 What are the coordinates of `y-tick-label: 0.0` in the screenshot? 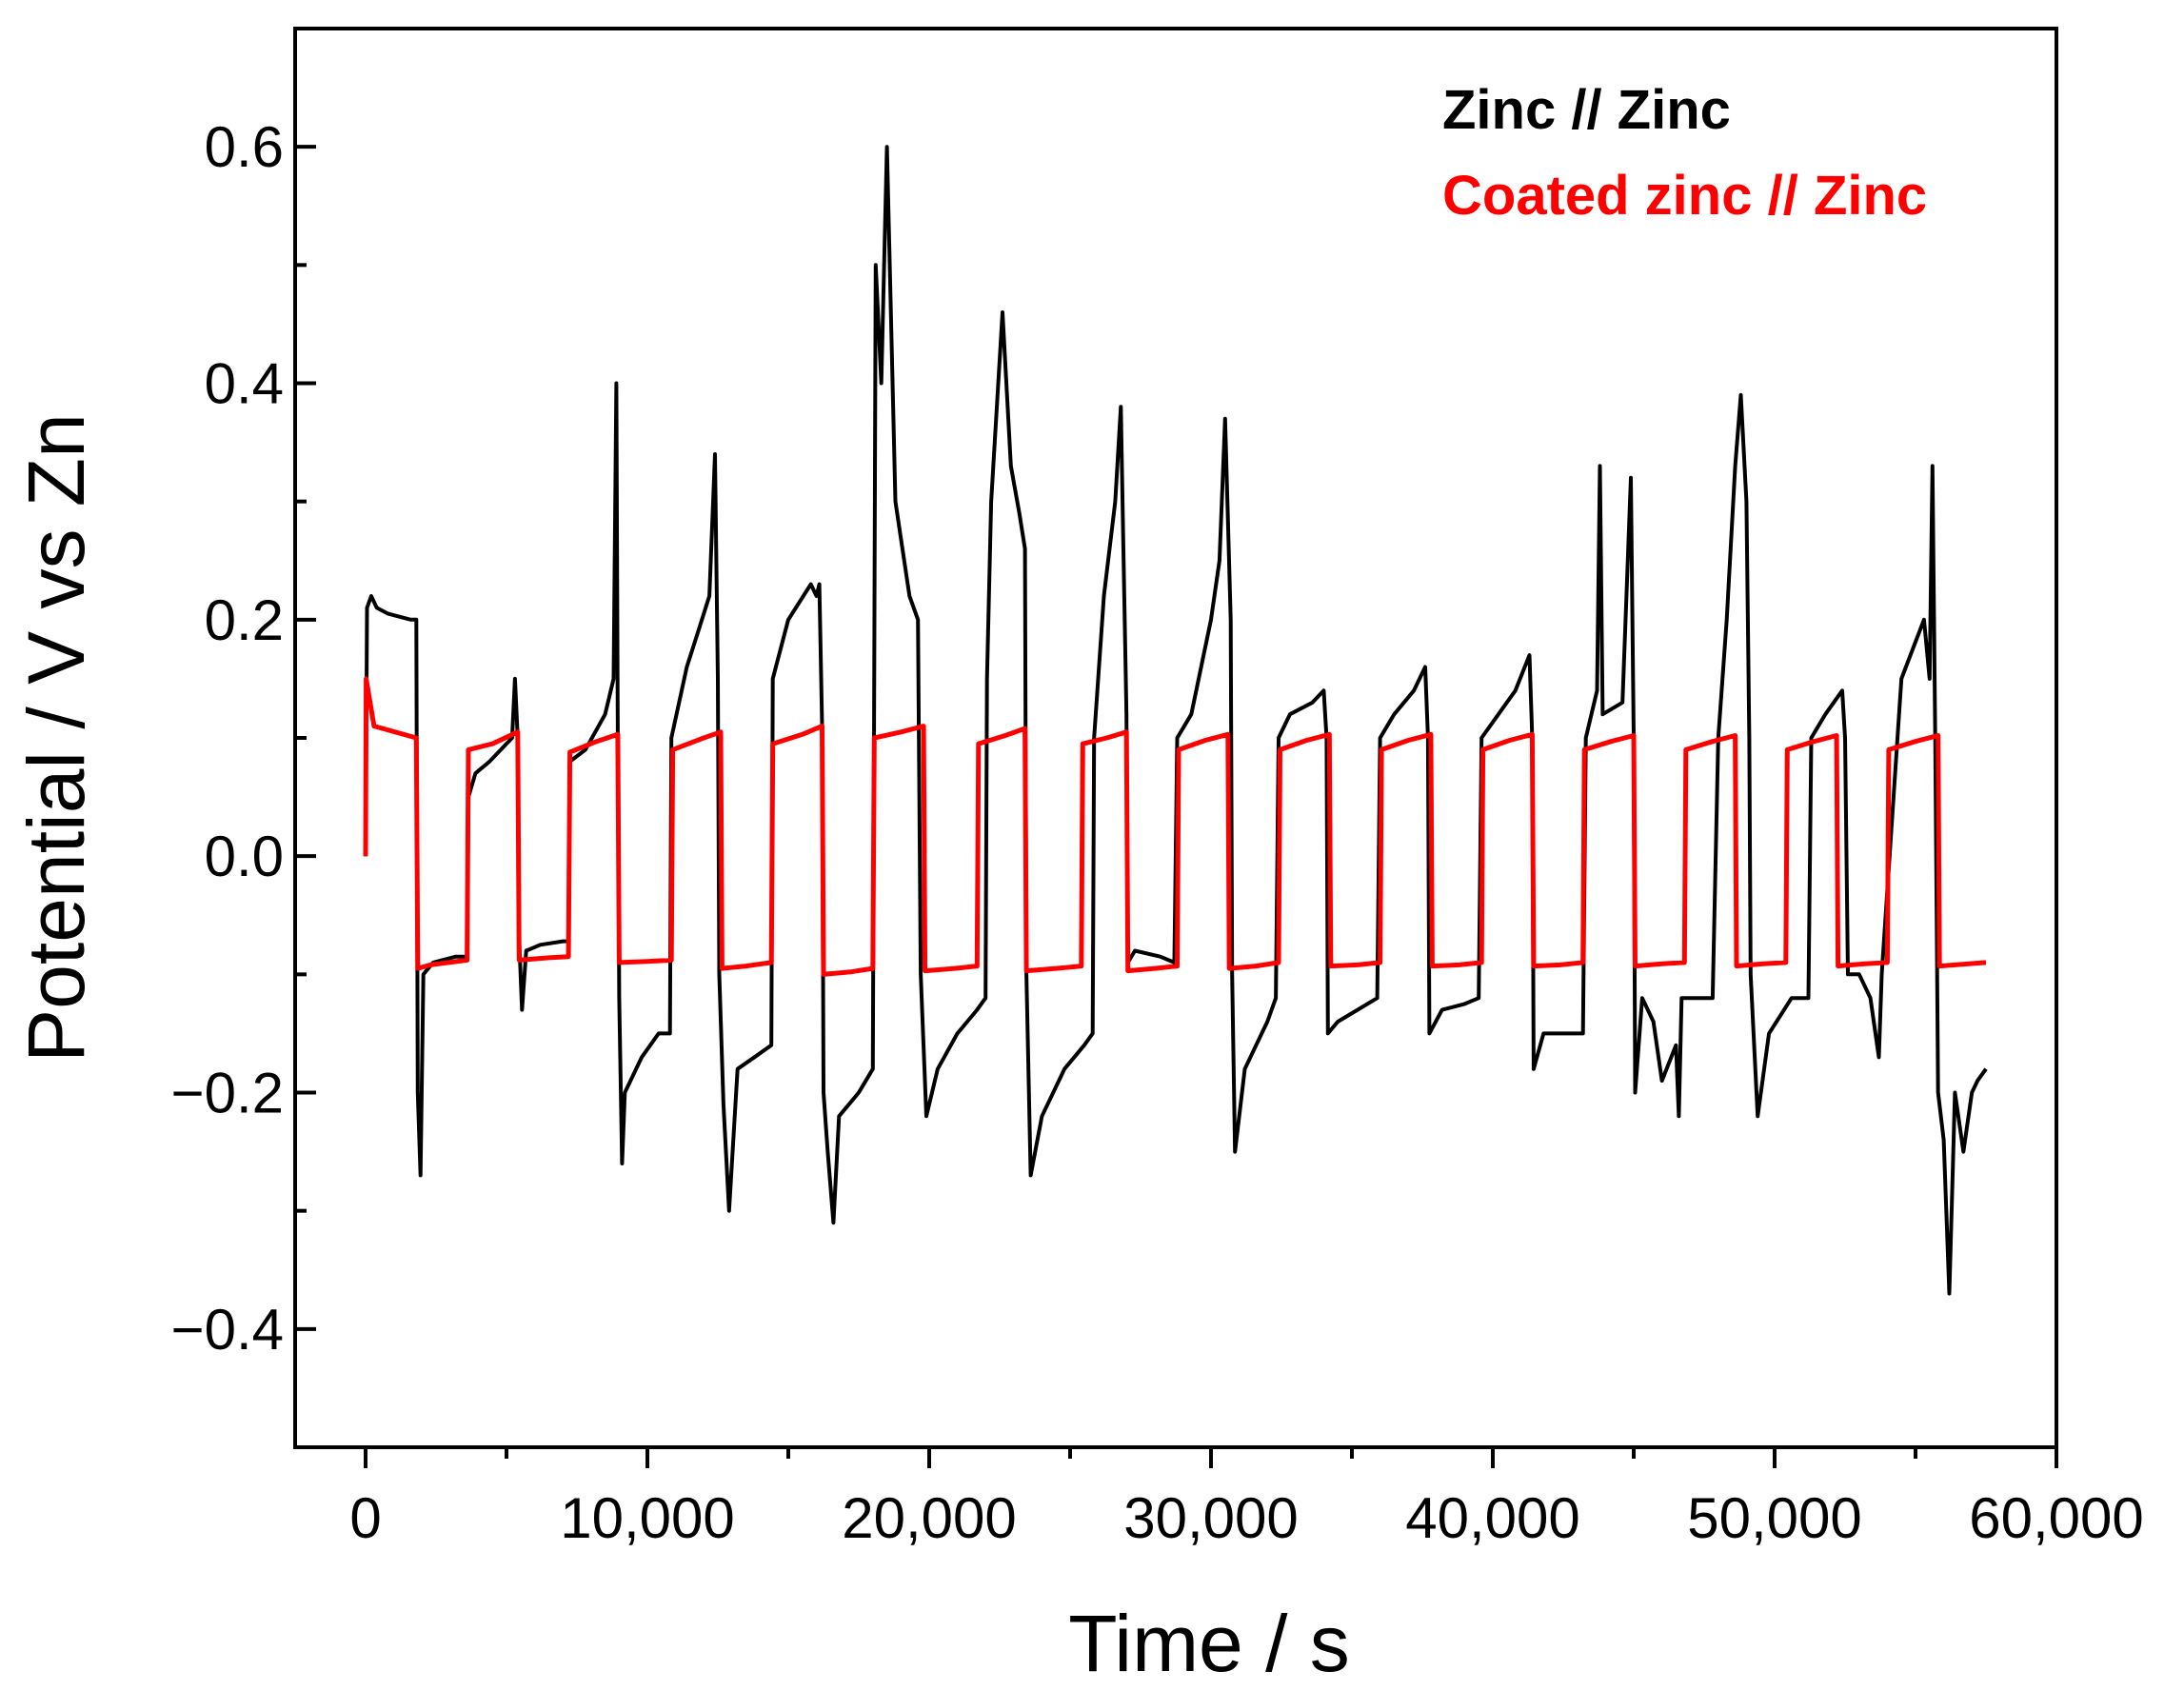 It's located at (244, 856).